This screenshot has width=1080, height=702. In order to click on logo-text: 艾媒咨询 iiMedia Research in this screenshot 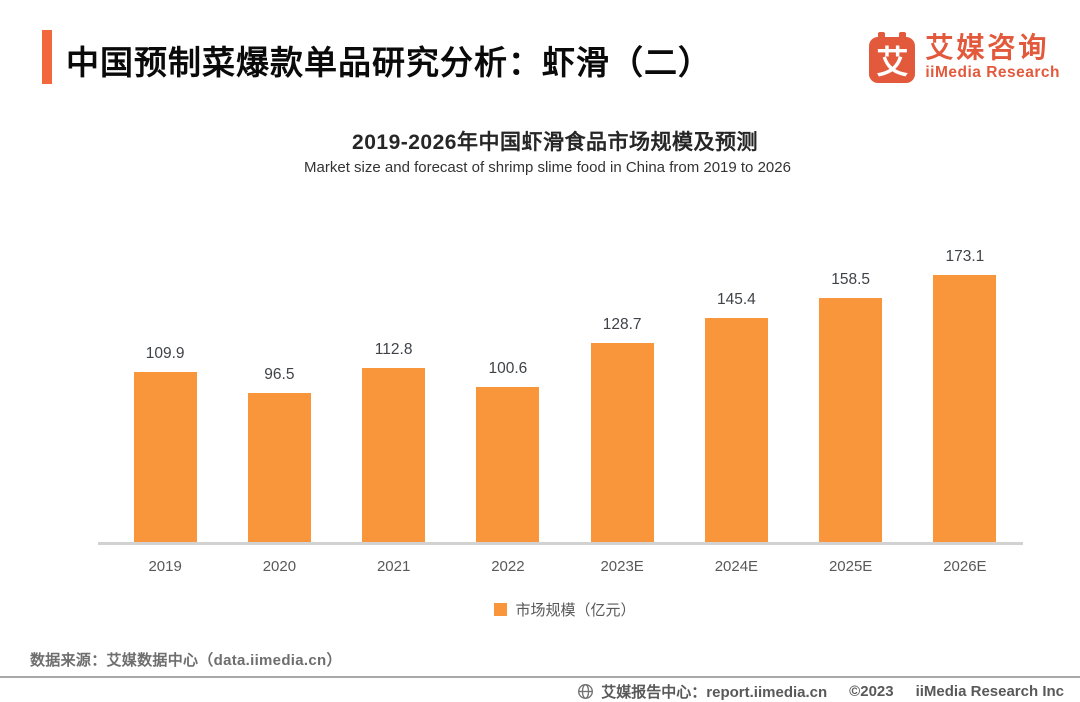, I will do `click(992, 57)`.